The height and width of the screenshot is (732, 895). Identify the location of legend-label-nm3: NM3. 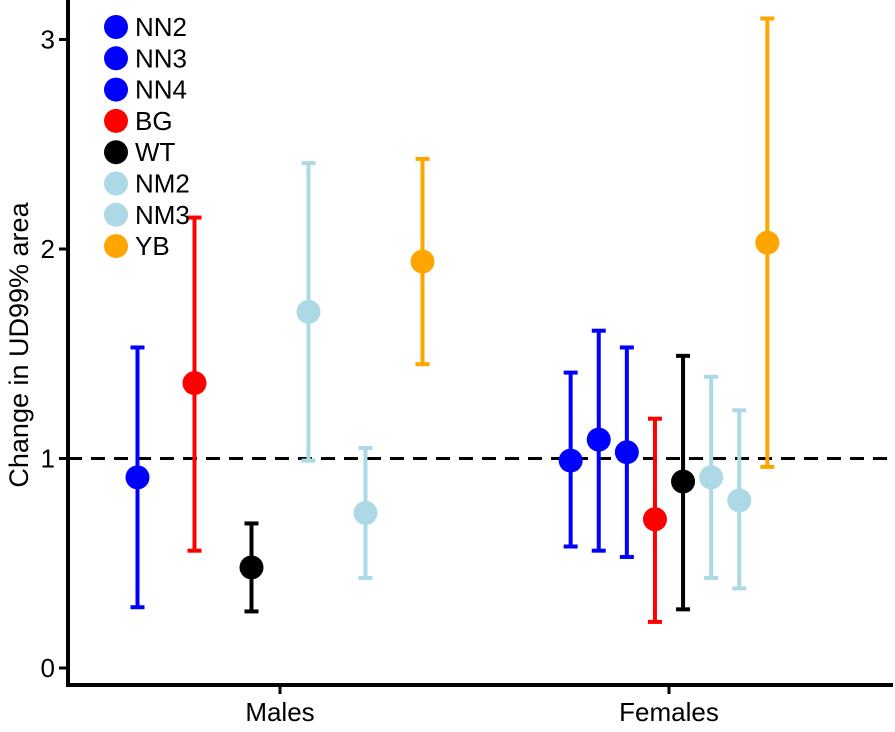
(162, 215).